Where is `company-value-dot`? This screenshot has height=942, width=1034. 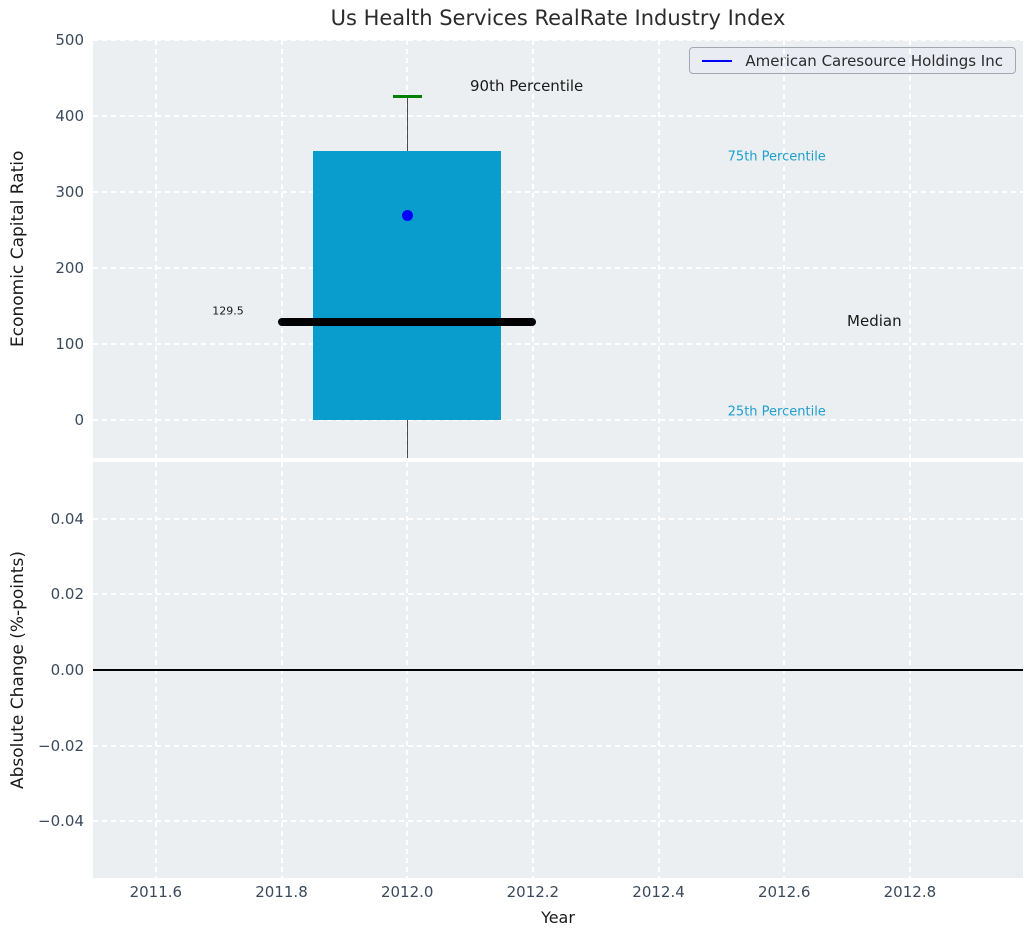 company-value-dot is located at coordinates (407, 216).